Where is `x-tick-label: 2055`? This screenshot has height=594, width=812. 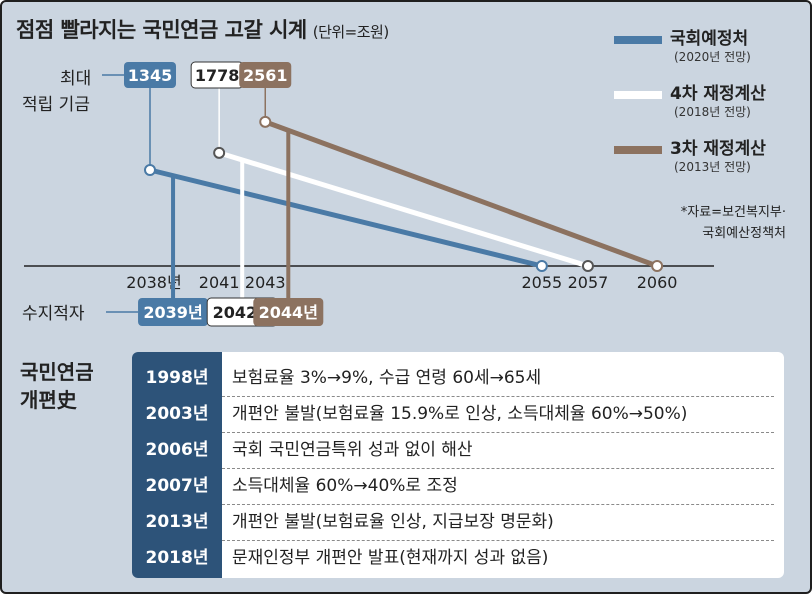
x-tick-label: 2055 is located at coordinates (541, 282).